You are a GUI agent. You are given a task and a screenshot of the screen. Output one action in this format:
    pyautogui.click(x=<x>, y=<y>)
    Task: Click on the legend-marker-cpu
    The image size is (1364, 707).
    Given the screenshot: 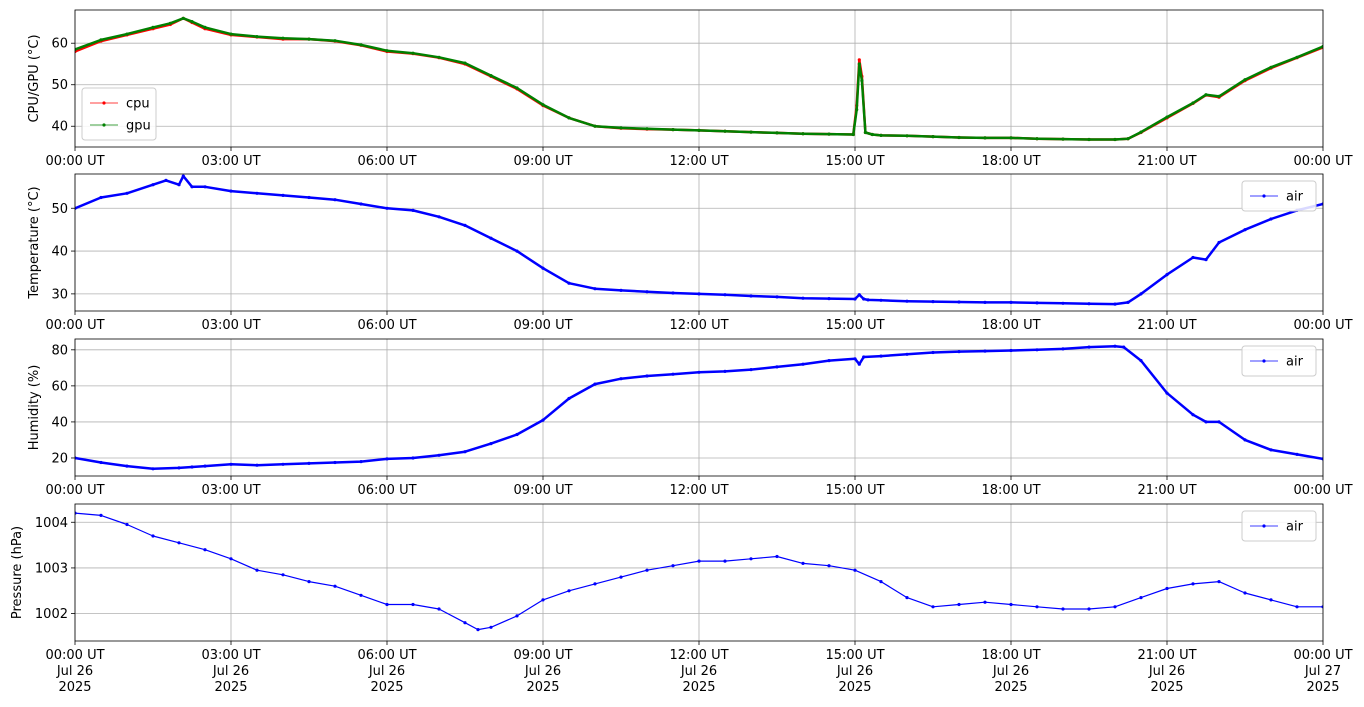 What is the action you would take?
    pyautogui.click(x=104, y=103)
    